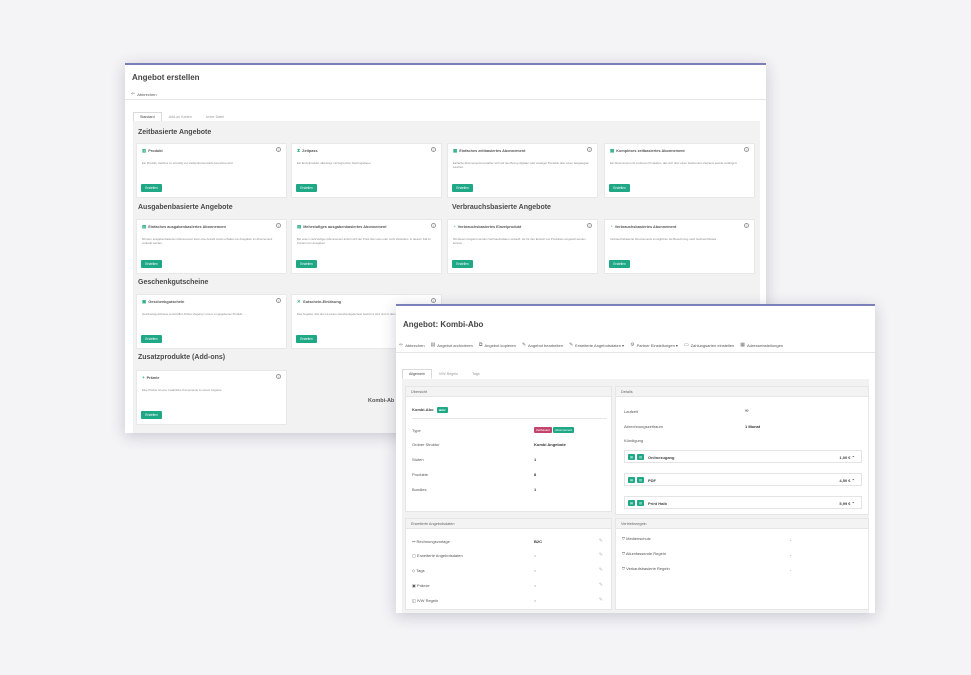 This screenshot has height=675, width=971. What do you see at coordinates (538, 541) in the screenshot?
I see `invoice-template-value: B2C` at bounding box center [538, 541].